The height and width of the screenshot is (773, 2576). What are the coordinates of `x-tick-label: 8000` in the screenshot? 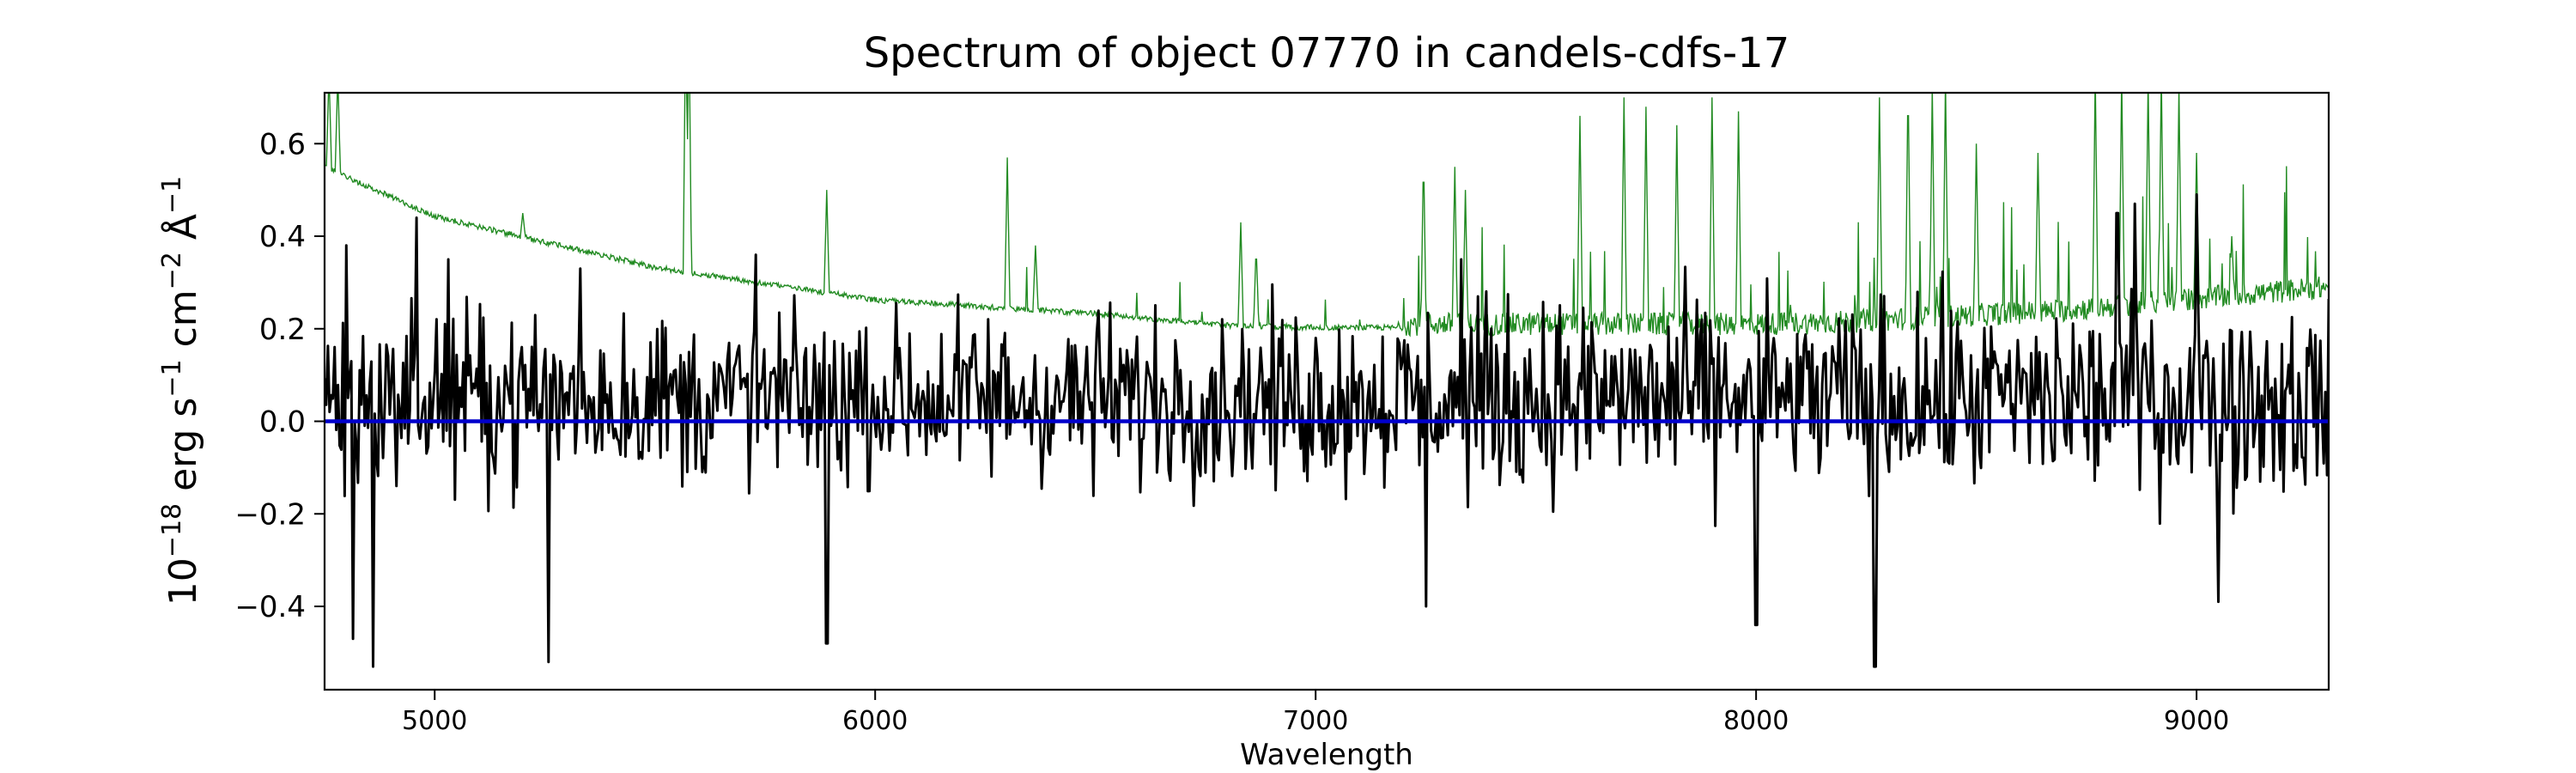 It's located at (1756, 721).